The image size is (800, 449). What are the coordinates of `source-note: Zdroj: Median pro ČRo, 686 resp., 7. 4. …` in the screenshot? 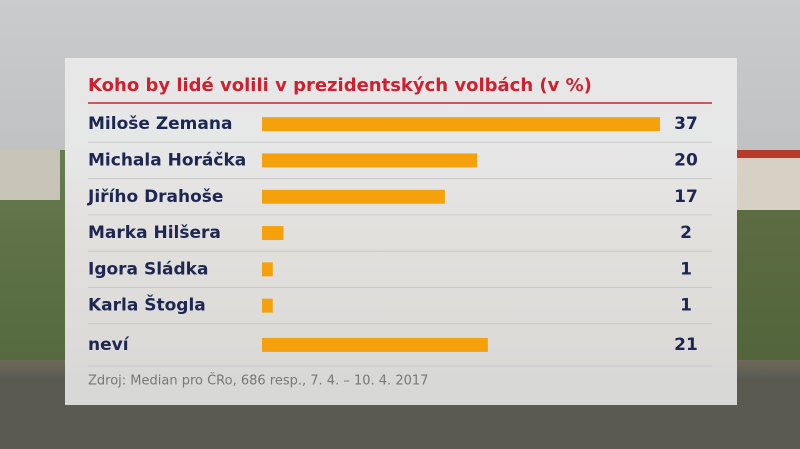 It's located at (258, 381).